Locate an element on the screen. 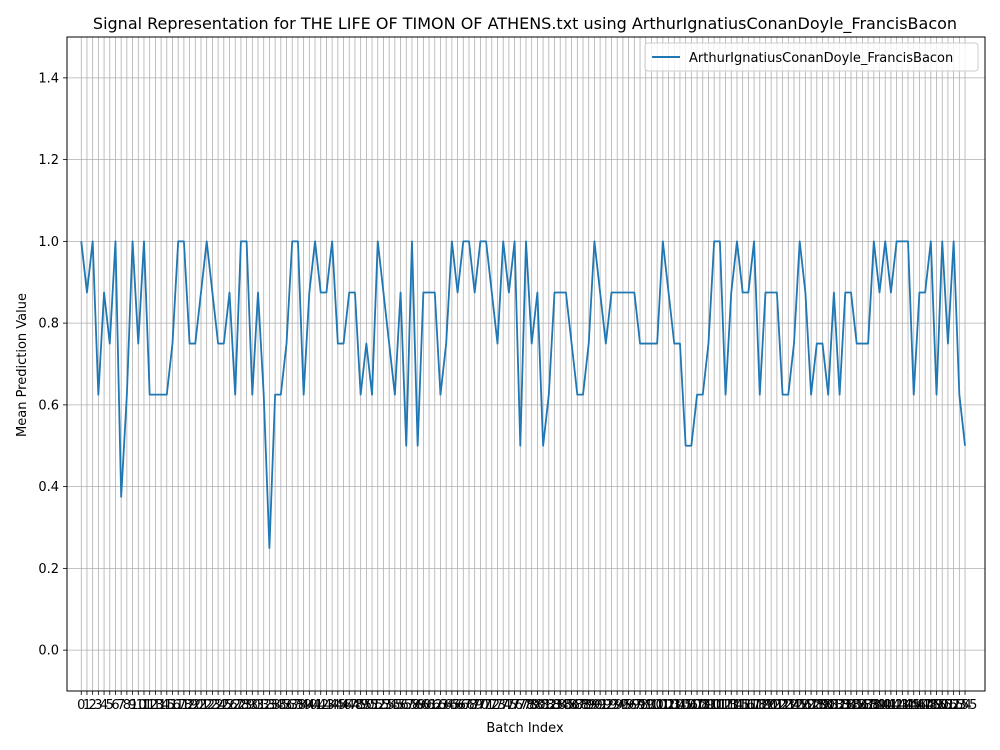 Image resolution: width=1000 pixels, height=750 pixels. x-tick-label: 50 is located at coordinates (366, 705).